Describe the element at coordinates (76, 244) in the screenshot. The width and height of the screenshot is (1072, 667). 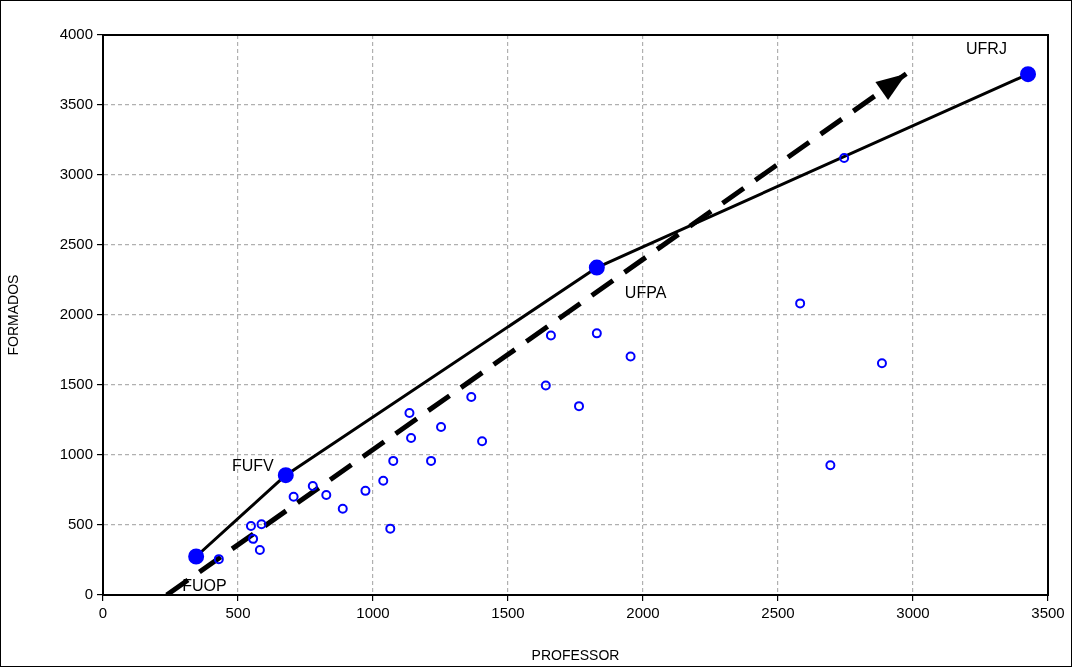
I see `y-tick-label: 2500` at that location.